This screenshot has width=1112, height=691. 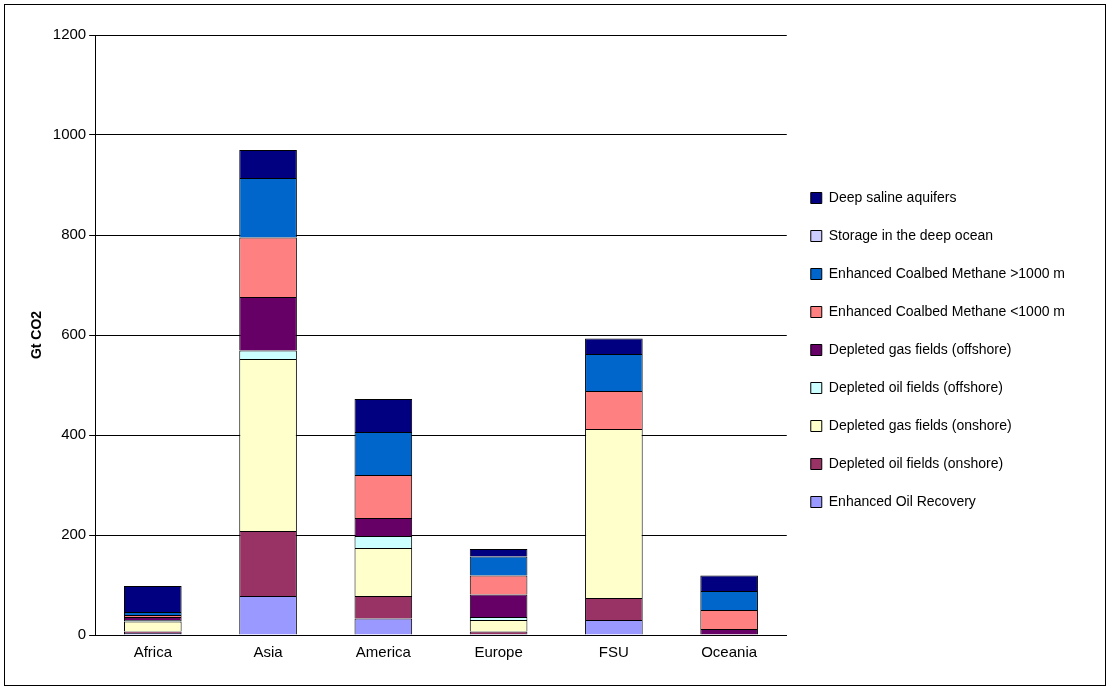 What do you see at coordinates (268, 652) in the screenshot?
I see `x-tick-label: Asia` at bounding box center [268, 652].